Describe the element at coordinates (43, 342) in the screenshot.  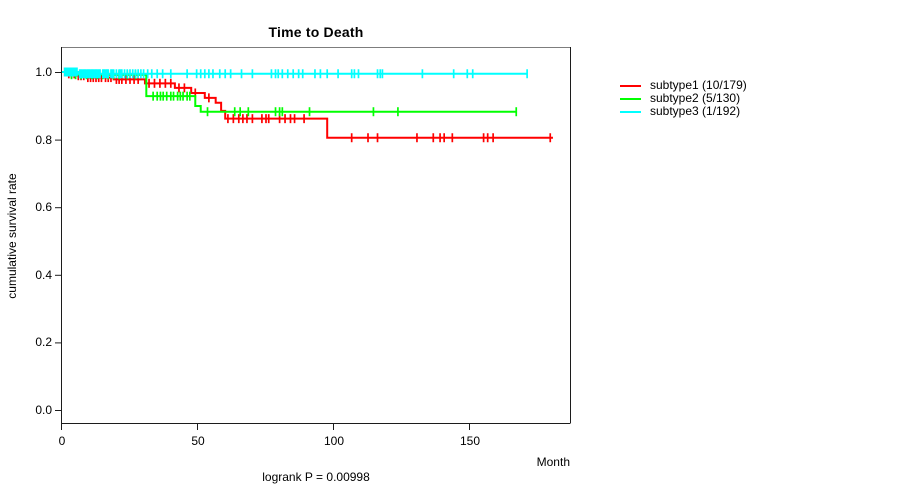
I see `y-tick-label: 0.2` at that location.